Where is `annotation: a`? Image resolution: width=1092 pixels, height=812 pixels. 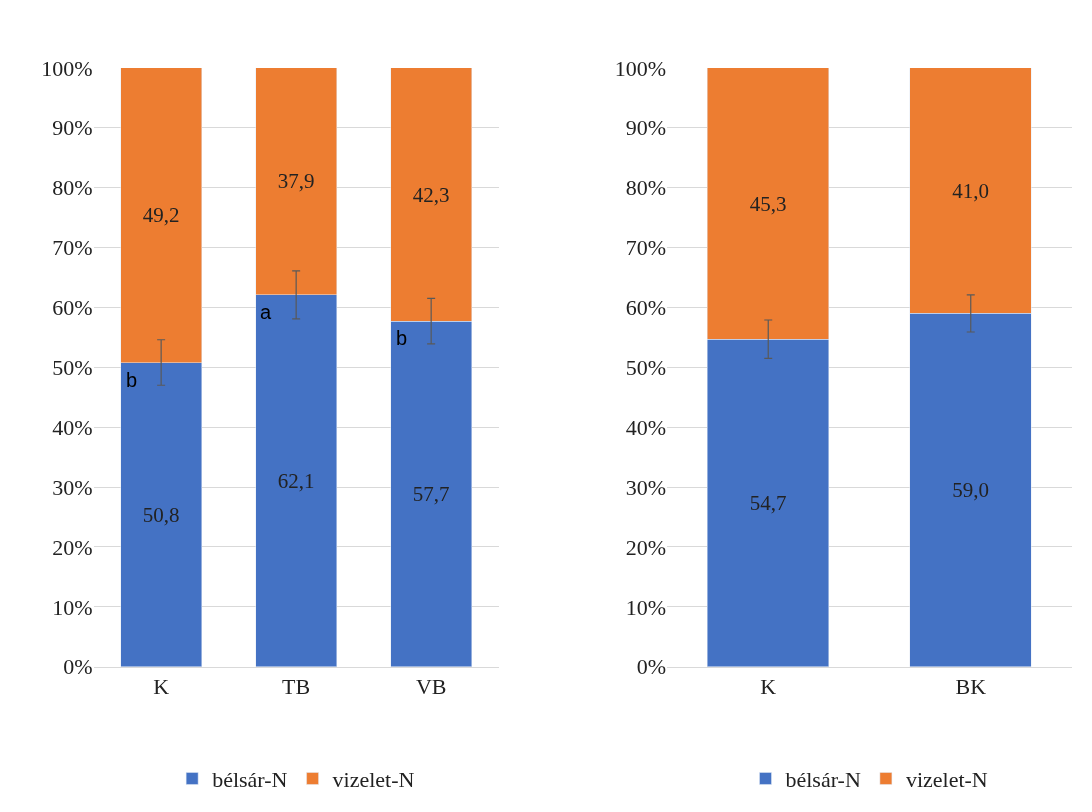 annotation: a is located at coordinates (266, 312).